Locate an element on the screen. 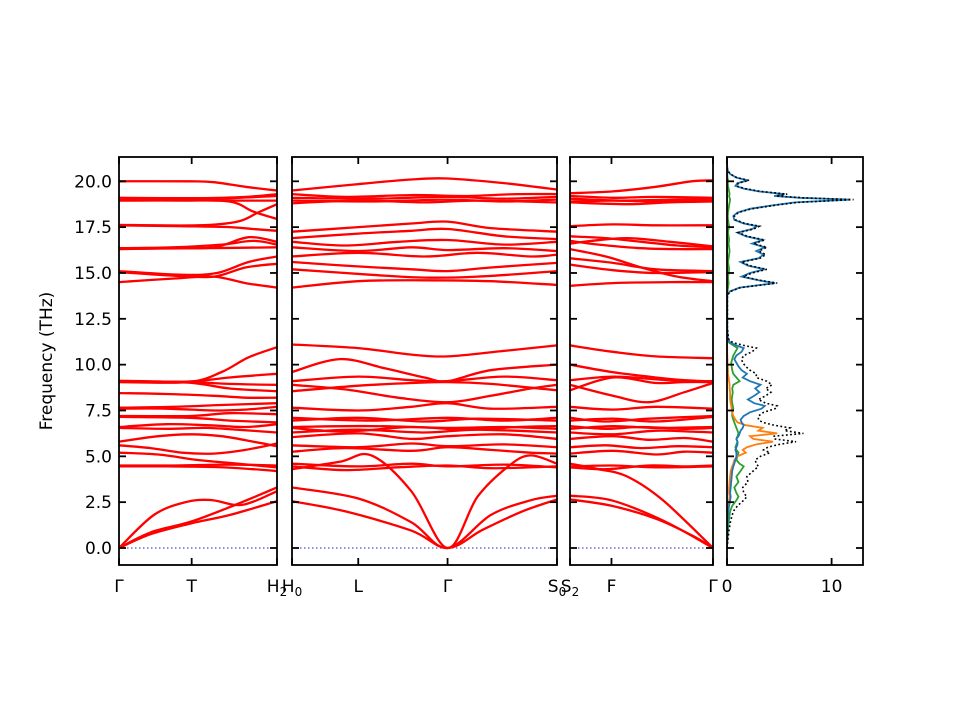 Image resolution: width=960 pixels, height=724 pixels. dos-panel is located at coordinates (790, 355).